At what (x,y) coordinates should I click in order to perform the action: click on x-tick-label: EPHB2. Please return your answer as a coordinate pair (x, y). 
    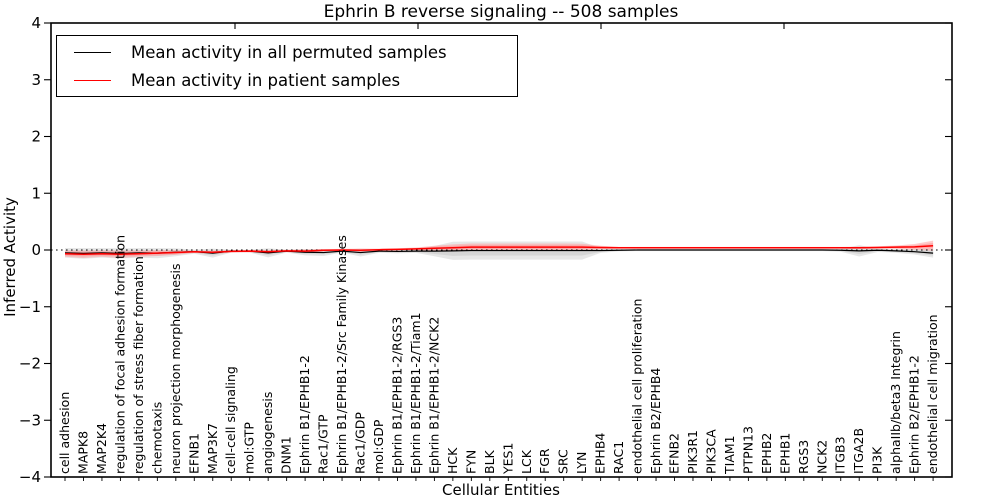
    Looking at the image, I should click on (766, 453).